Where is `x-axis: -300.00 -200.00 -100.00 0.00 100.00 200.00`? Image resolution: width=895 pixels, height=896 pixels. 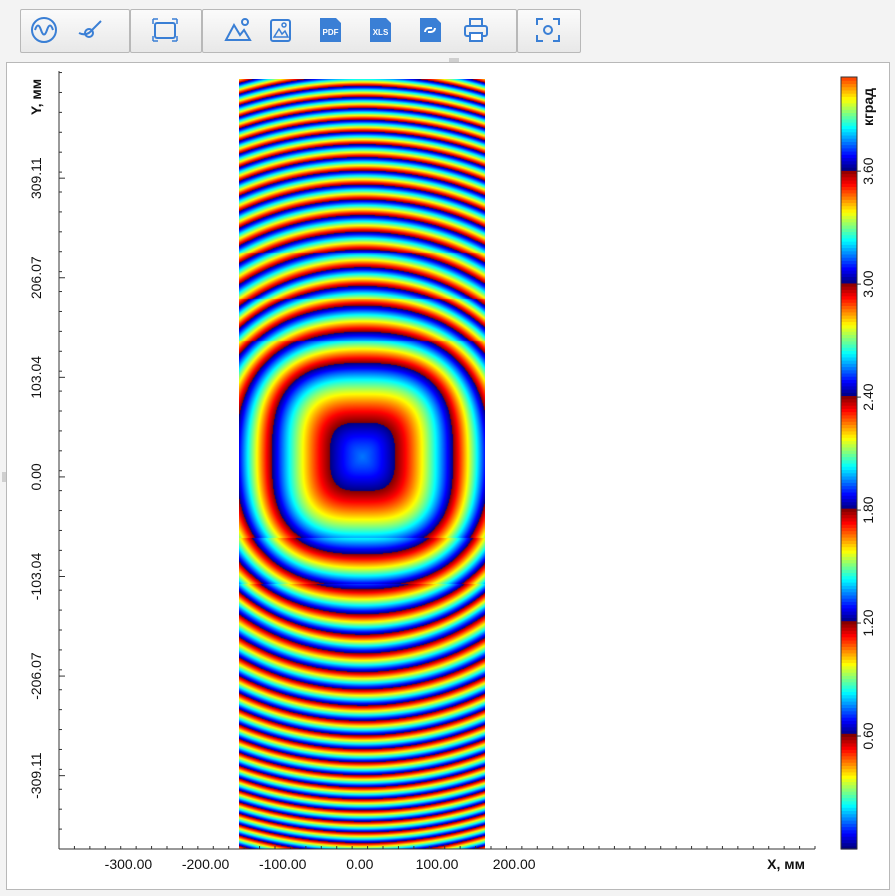
x-axis: -300.00 -200.00 -100.00 0.00 100.00 200.00 is located at coordinates (437, 859).